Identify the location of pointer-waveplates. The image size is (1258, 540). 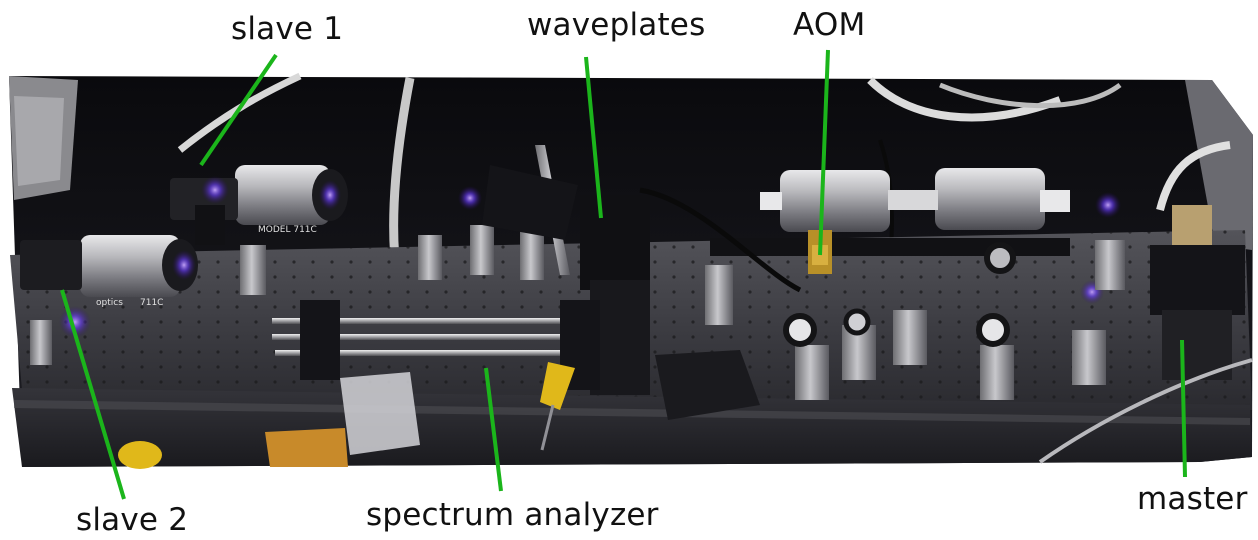
(593, 137).